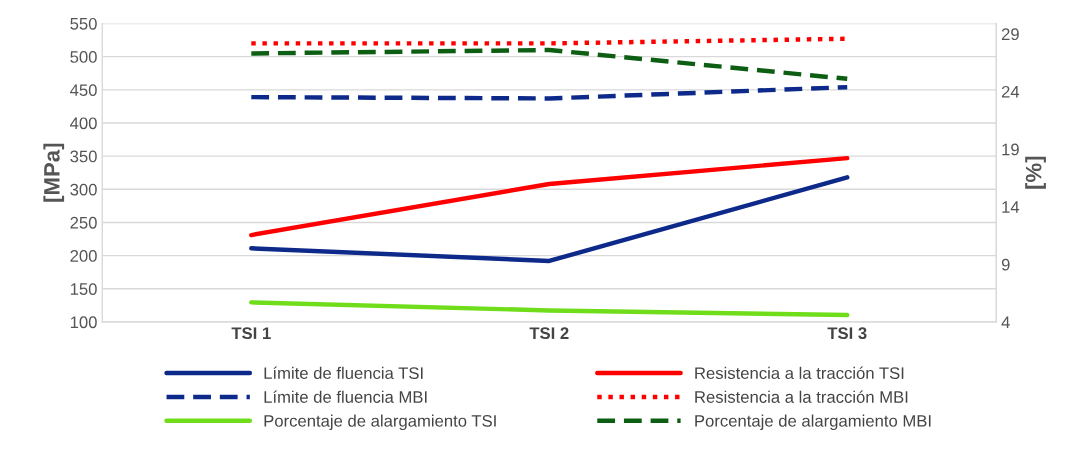 The image size is (1077, 470). Describe the element at coordinates (380, 422) in the screenshot. I see `legend-label: Porcentaje de alargamiento TSI` at that location.